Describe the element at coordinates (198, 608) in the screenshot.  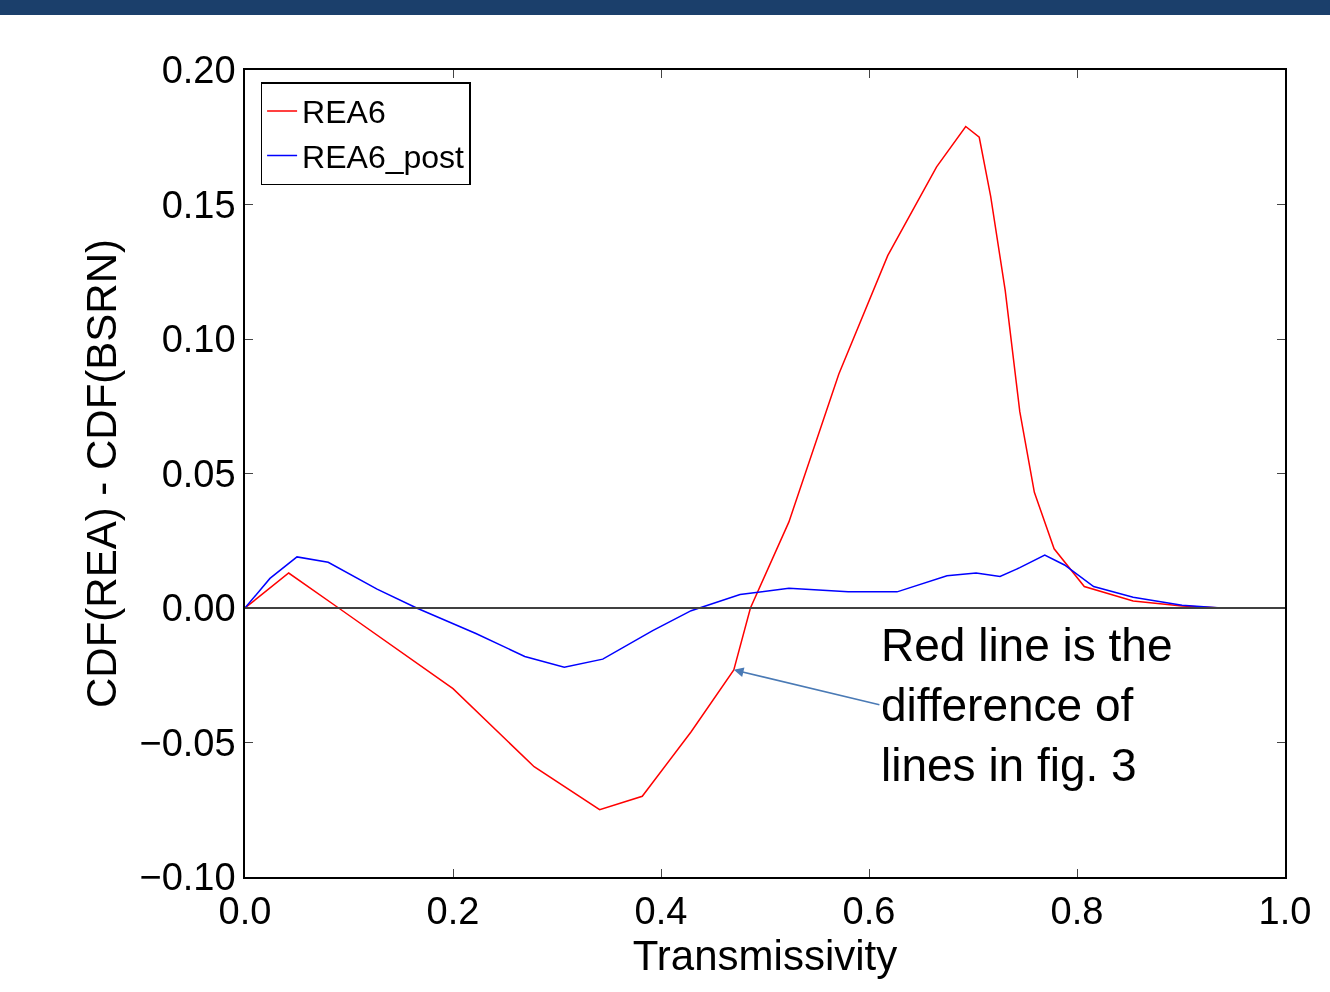
I see `y-tick-label: 0.00` at that location.